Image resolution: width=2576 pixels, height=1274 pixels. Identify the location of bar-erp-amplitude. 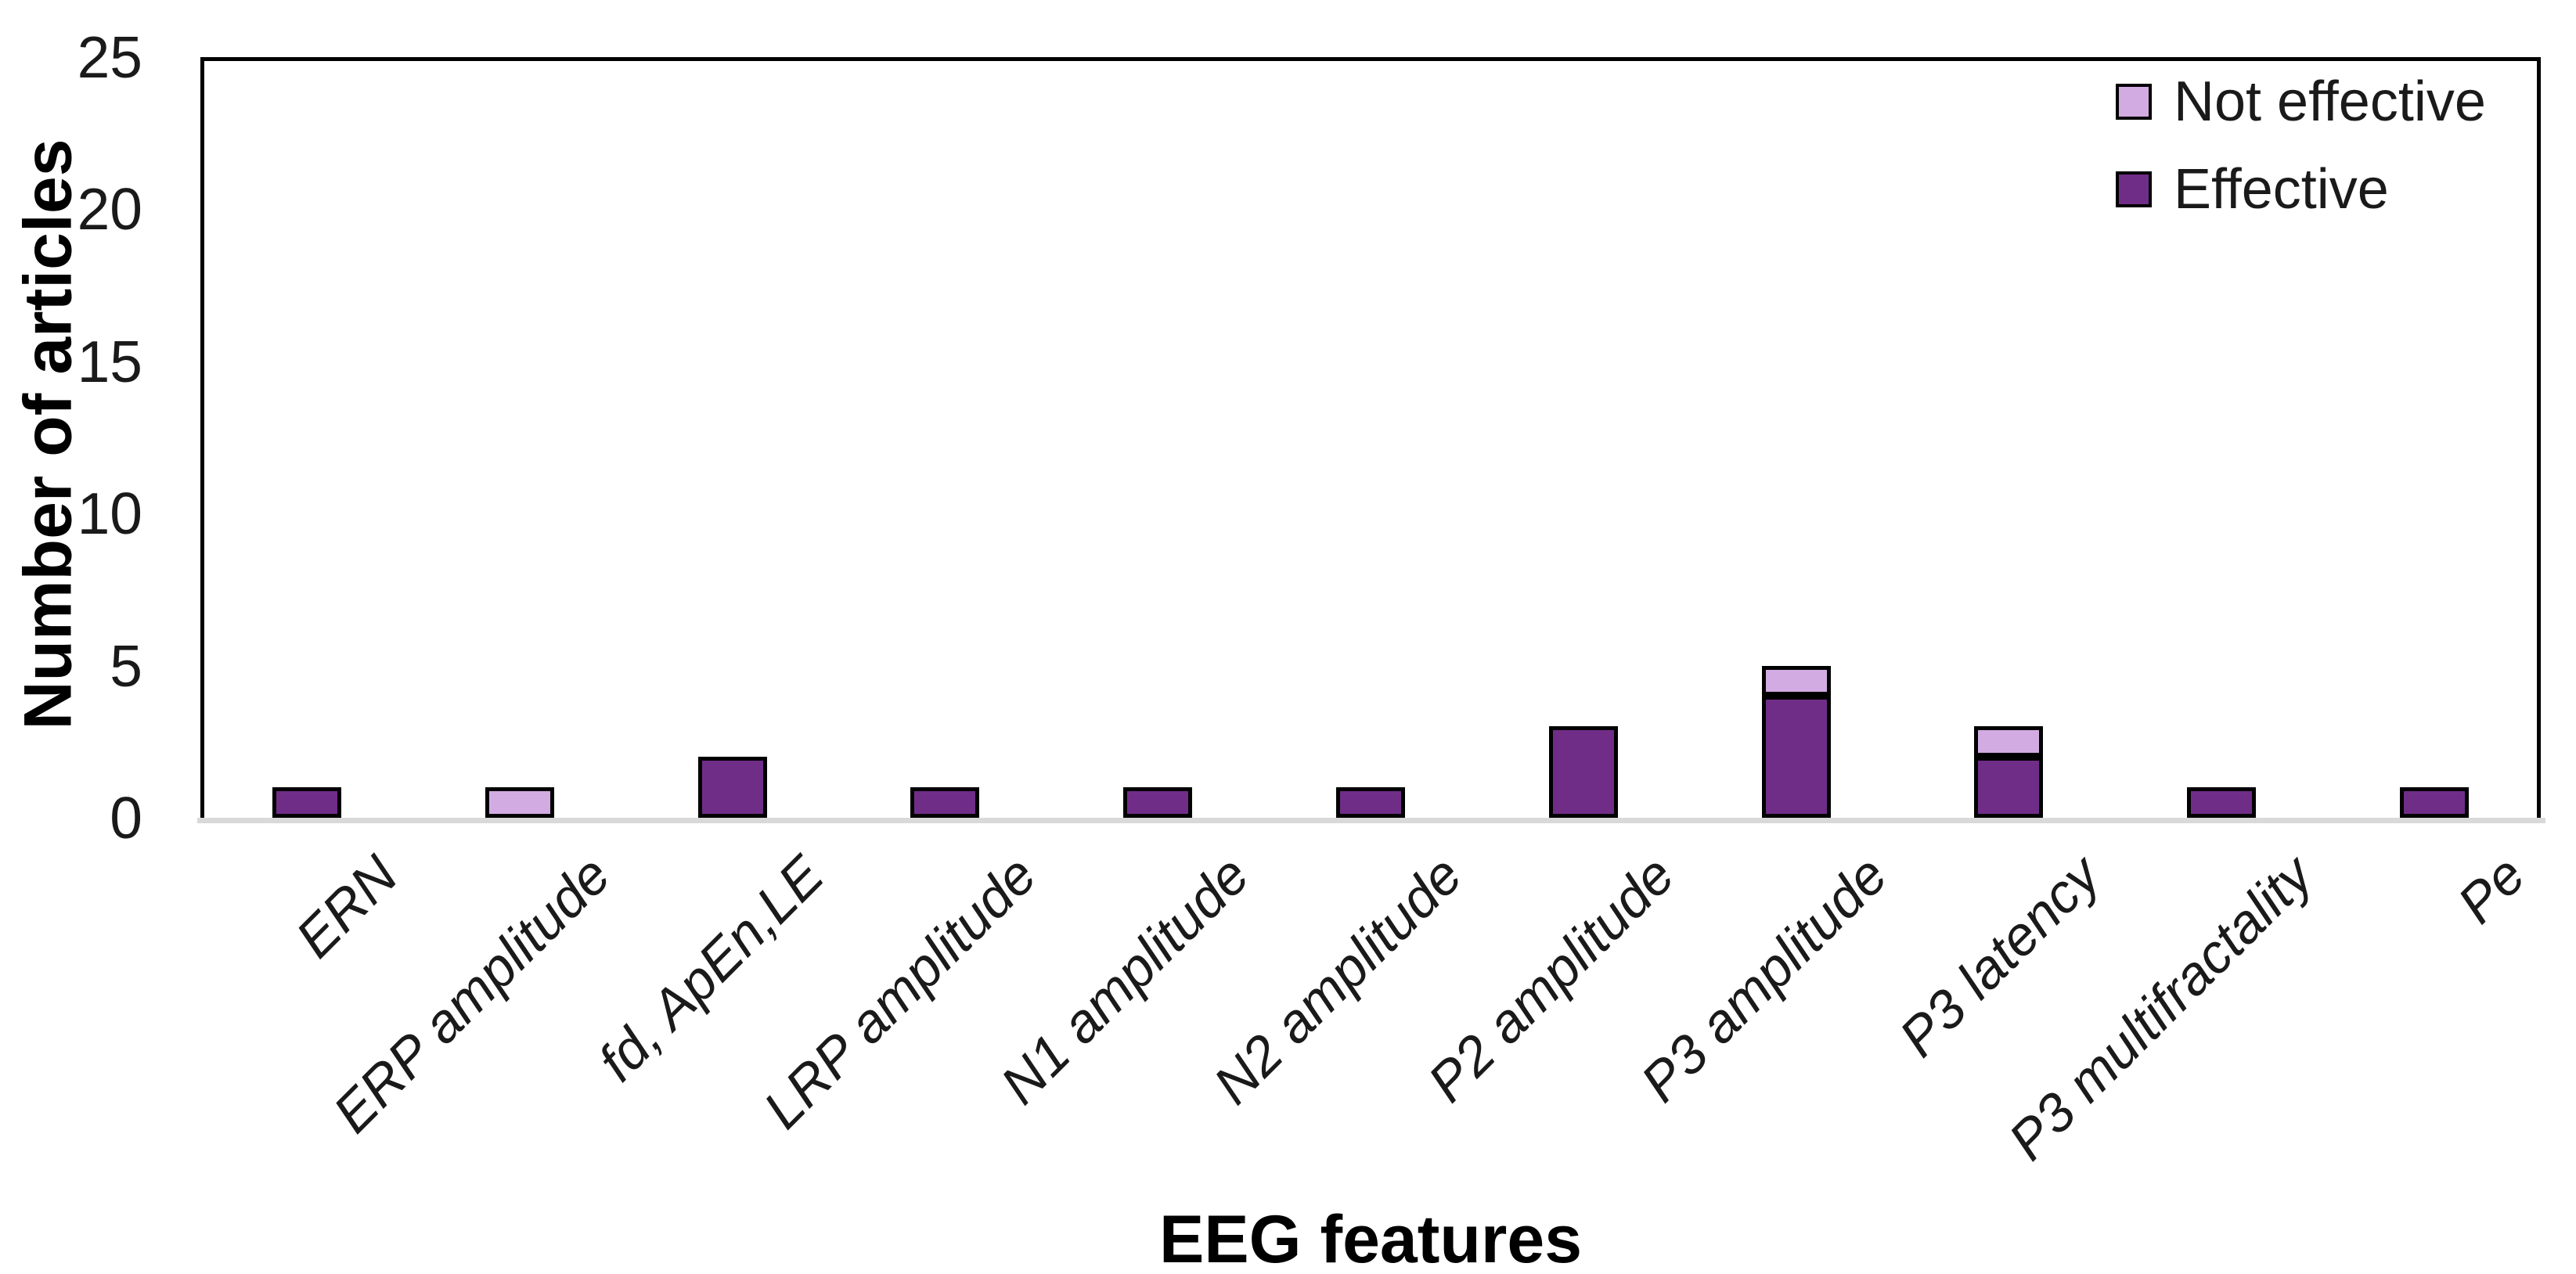
(519, 802).